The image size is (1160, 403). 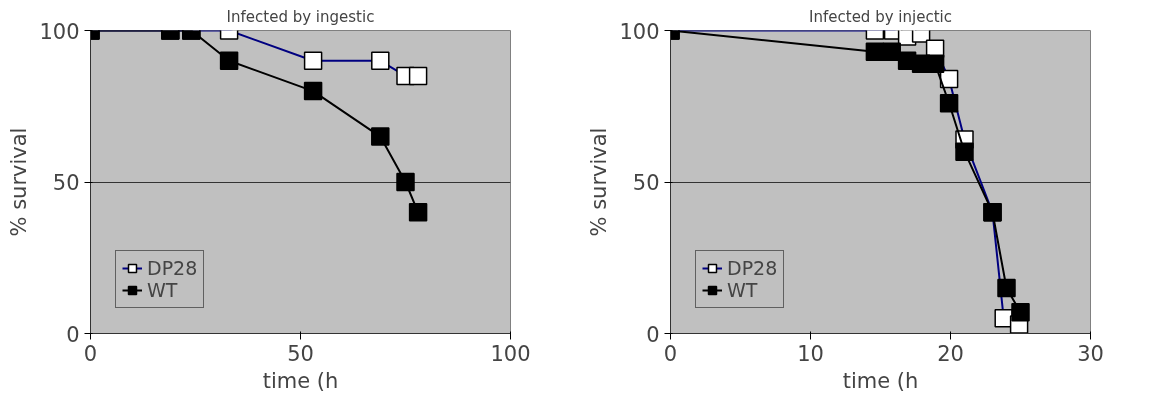 I want to click on x-tick-label: 10, so click(x=810, y=353).